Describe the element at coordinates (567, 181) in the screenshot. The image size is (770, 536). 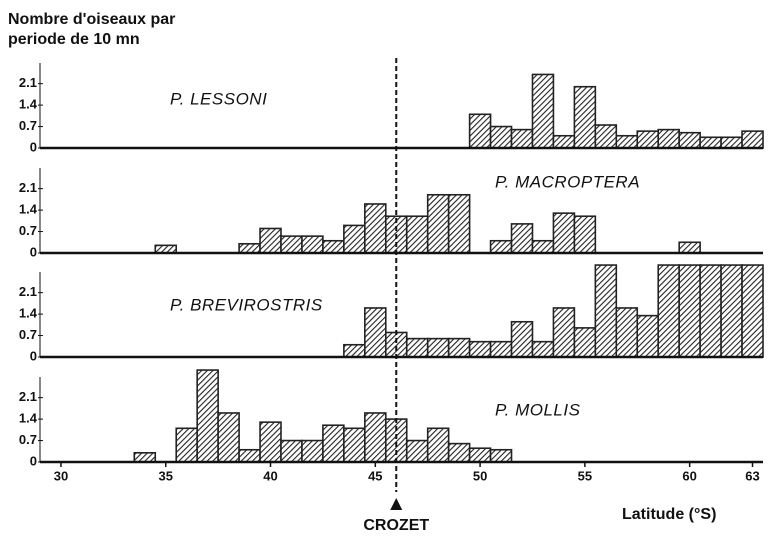
I see `series-label: P. MACROPTERA` at that location.